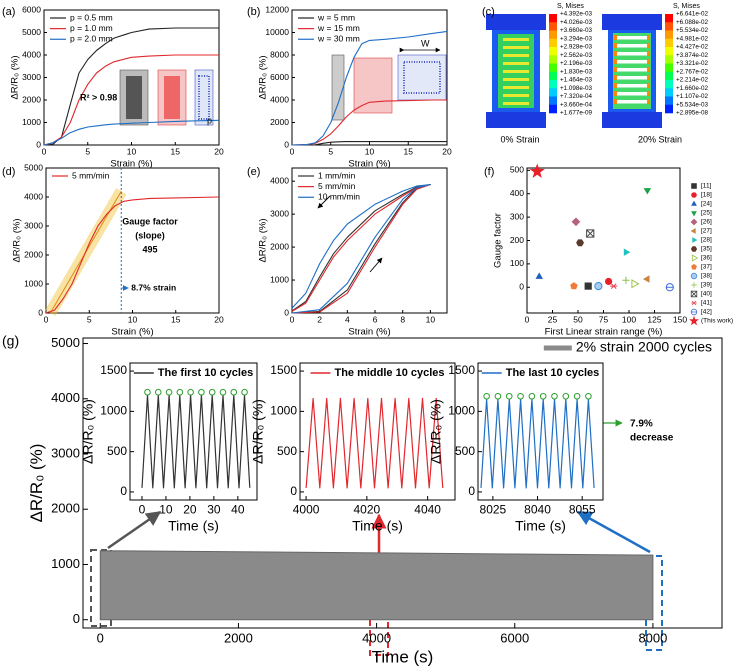  I want to click on colorbar-label: +2.196e-03, so click(576, 63).